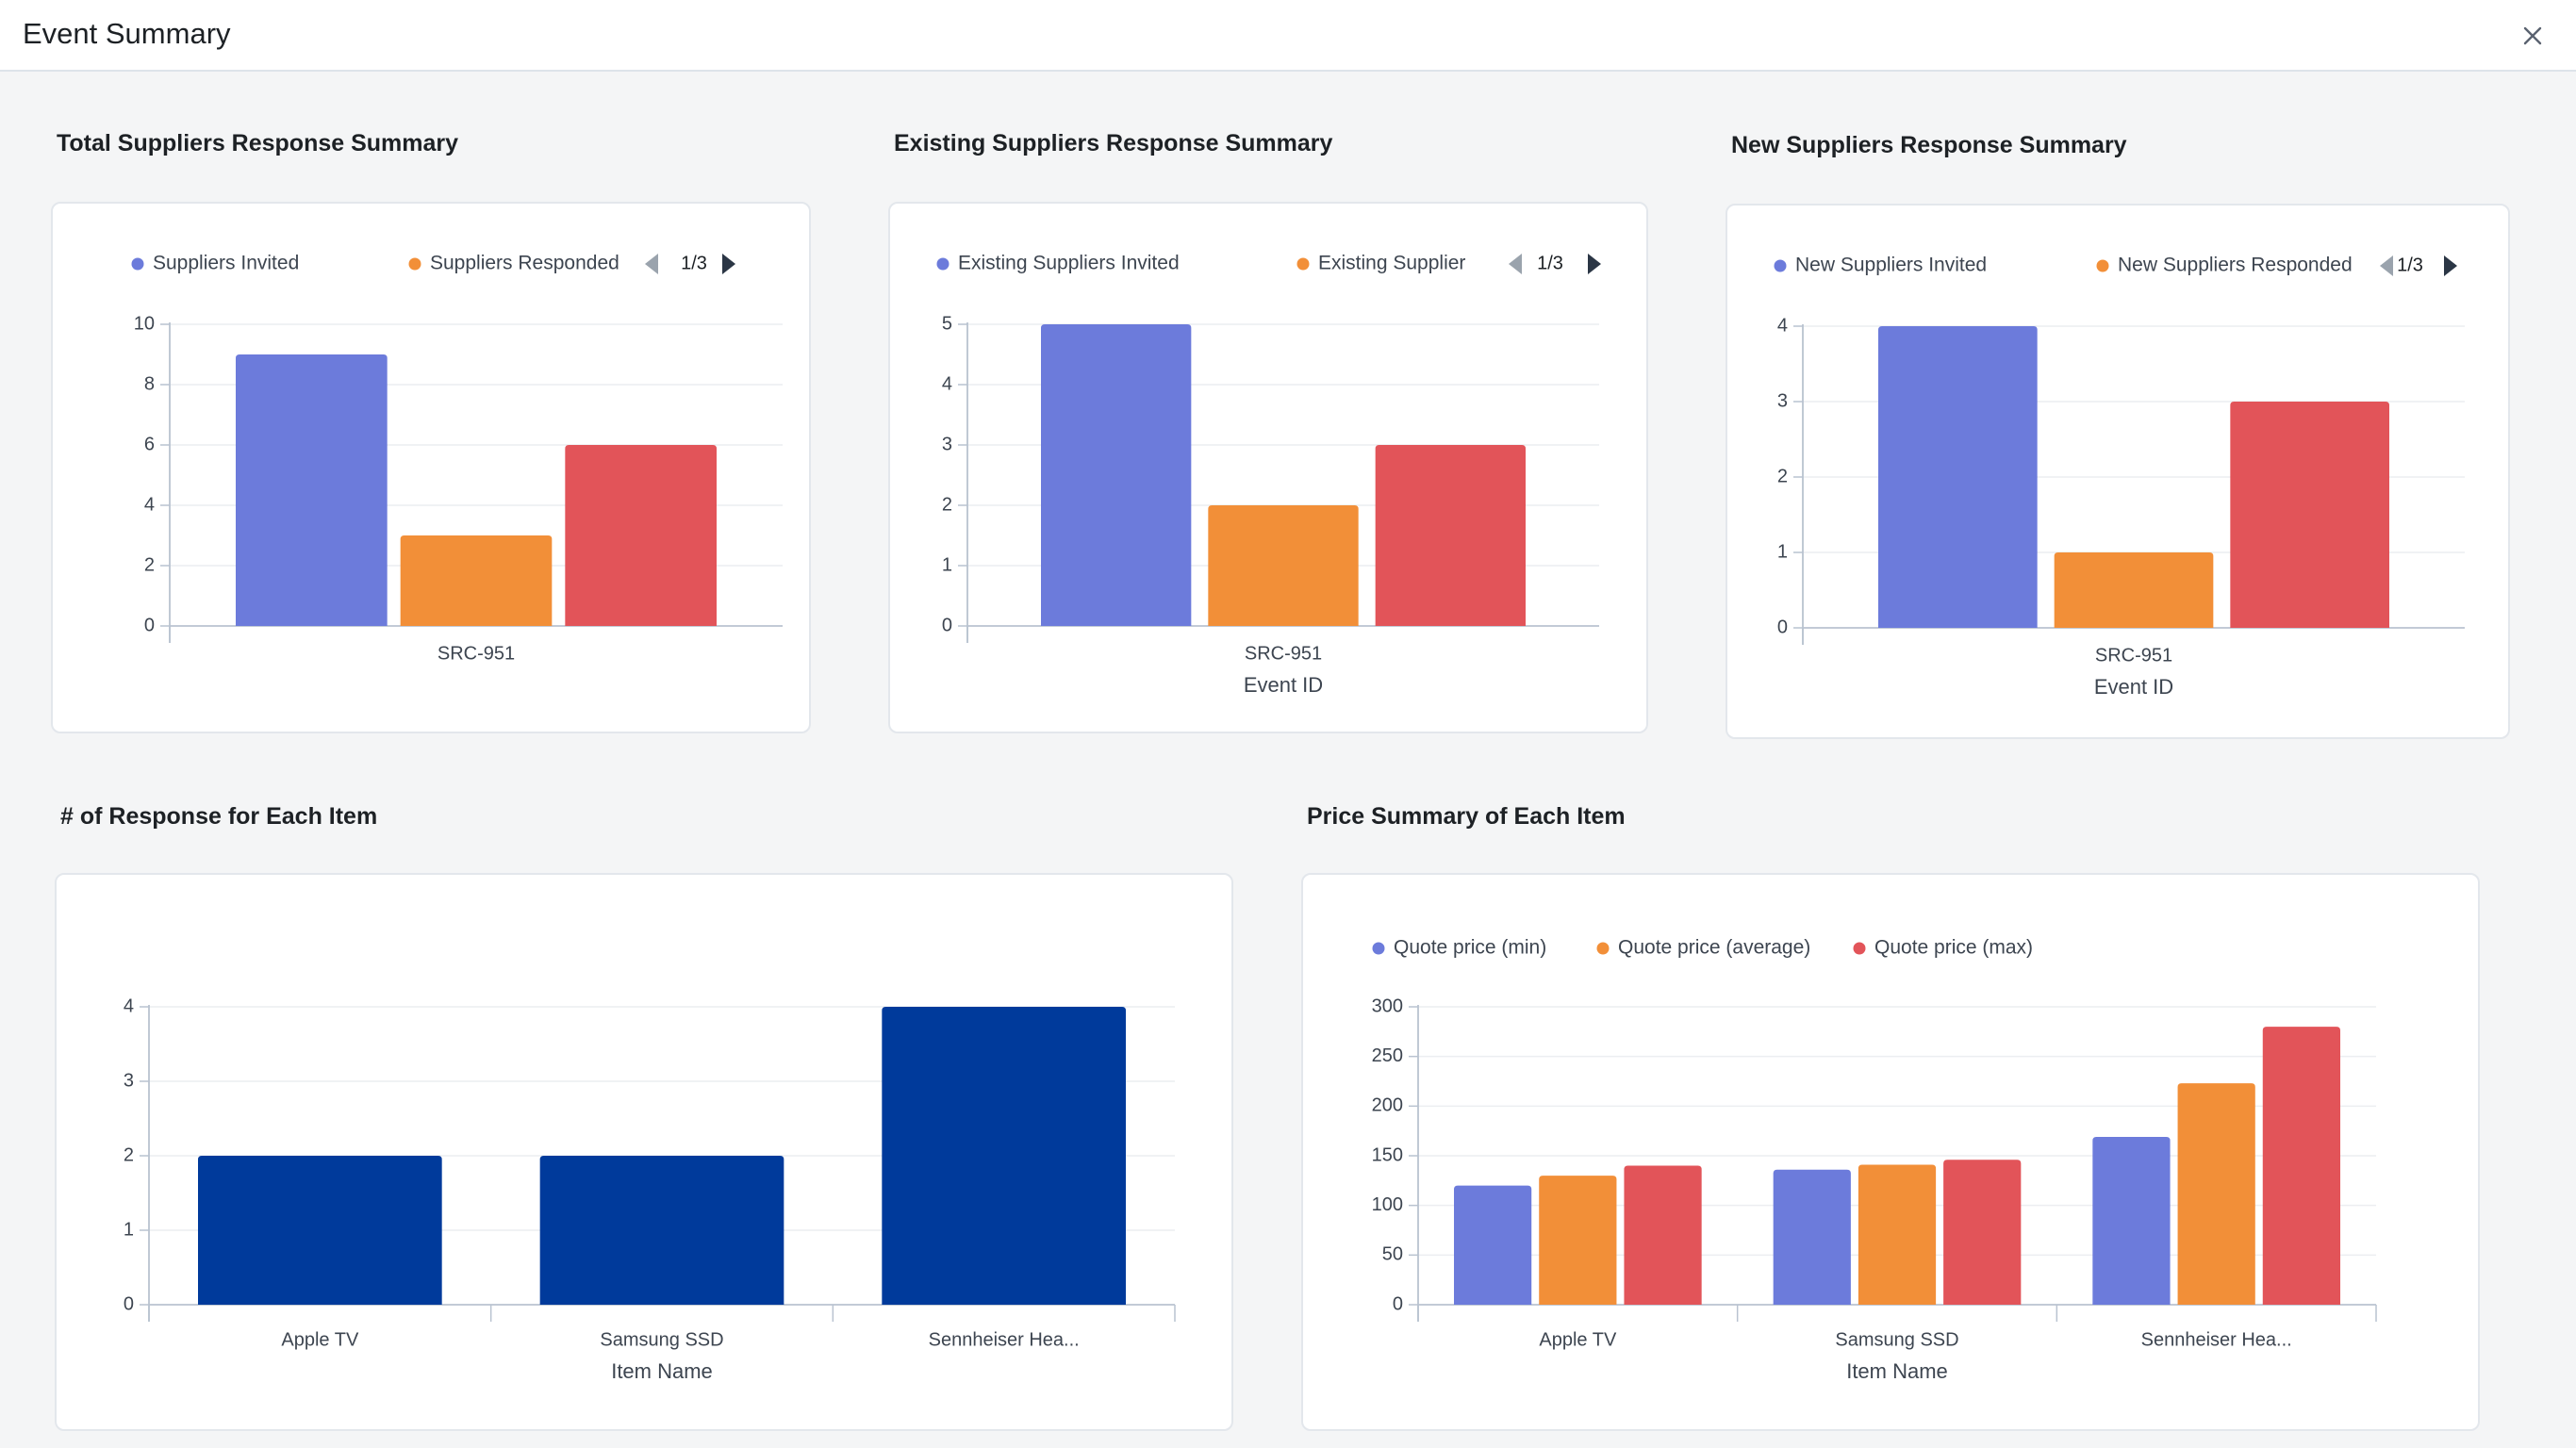 The width and height of the screenshot is (2576, 1448). What do you see at coordinates (1982, 1232) in the screenshot?
I see `bar-quote-price-max--1` at bounding box center [1982, 1232].